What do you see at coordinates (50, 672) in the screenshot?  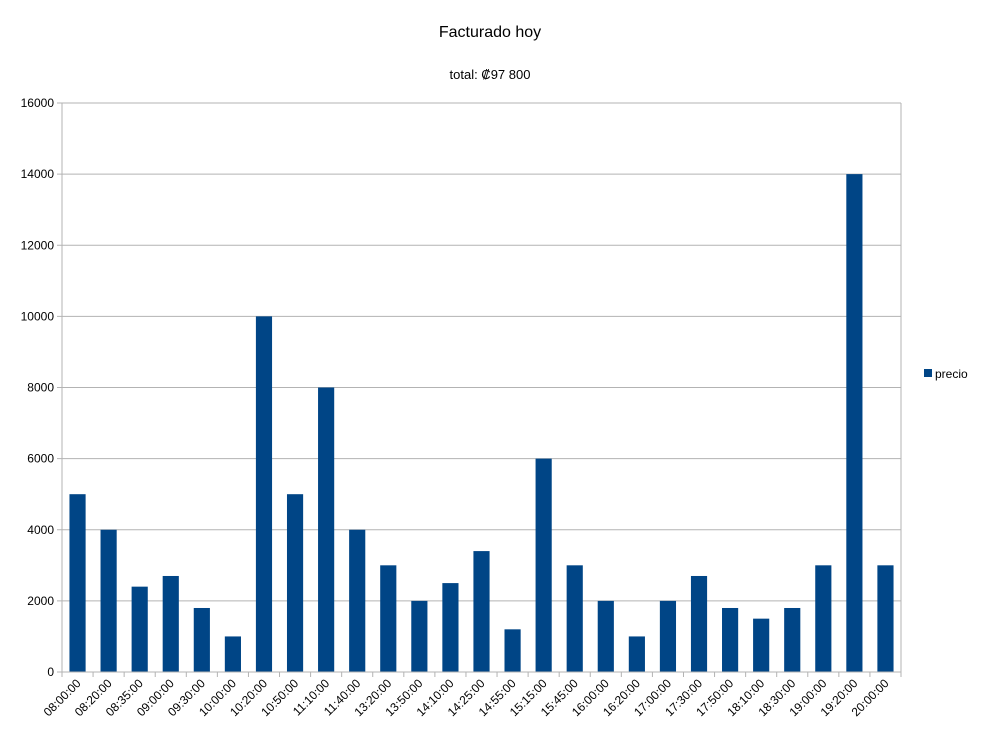 I see `y-tick-label: 0` at bounding box center [50, 672].